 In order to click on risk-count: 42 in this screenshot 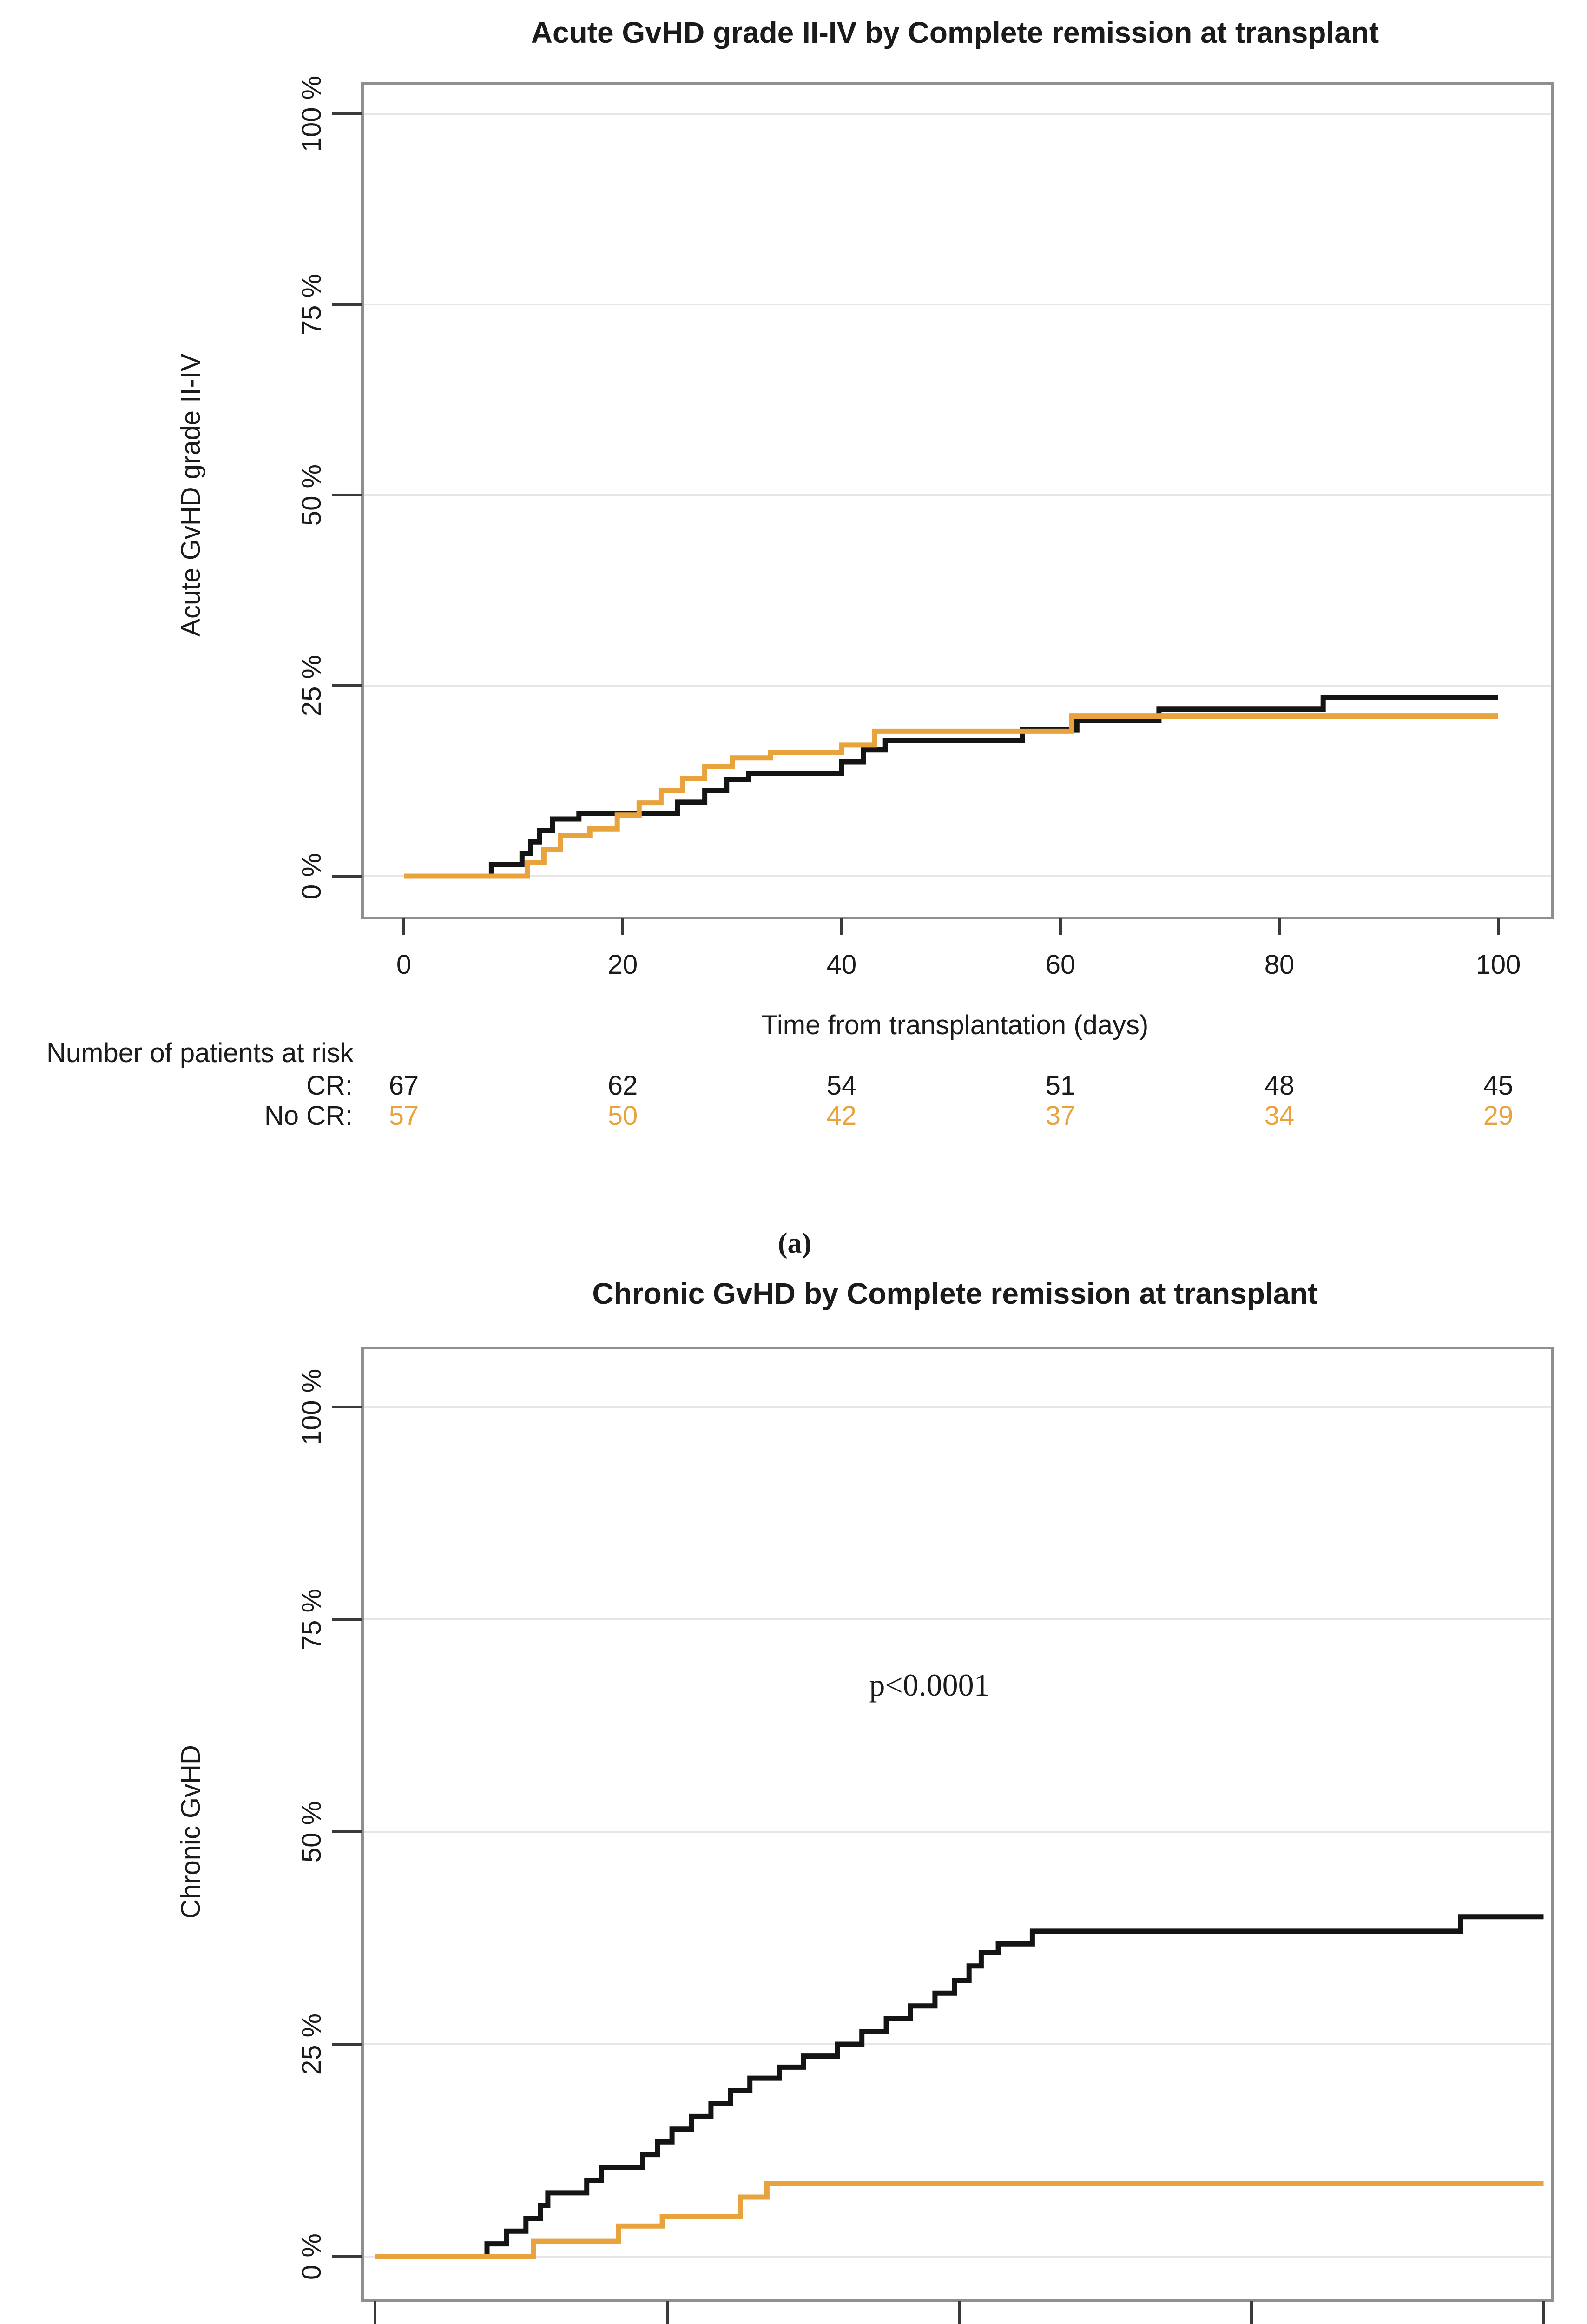, I will do `click(842, 1116)`.